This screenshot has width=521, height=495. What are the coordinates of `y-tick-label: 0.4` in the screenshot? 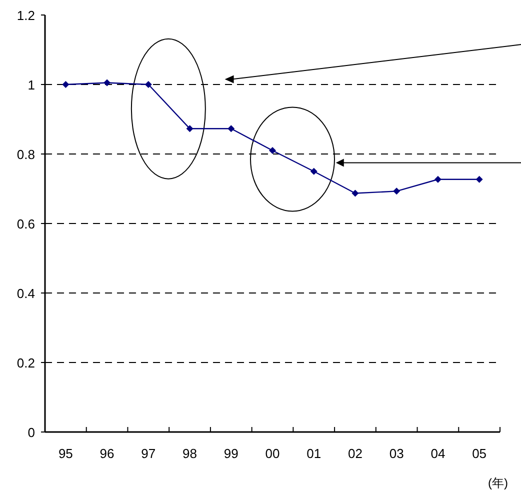 It's located at (25, 293).